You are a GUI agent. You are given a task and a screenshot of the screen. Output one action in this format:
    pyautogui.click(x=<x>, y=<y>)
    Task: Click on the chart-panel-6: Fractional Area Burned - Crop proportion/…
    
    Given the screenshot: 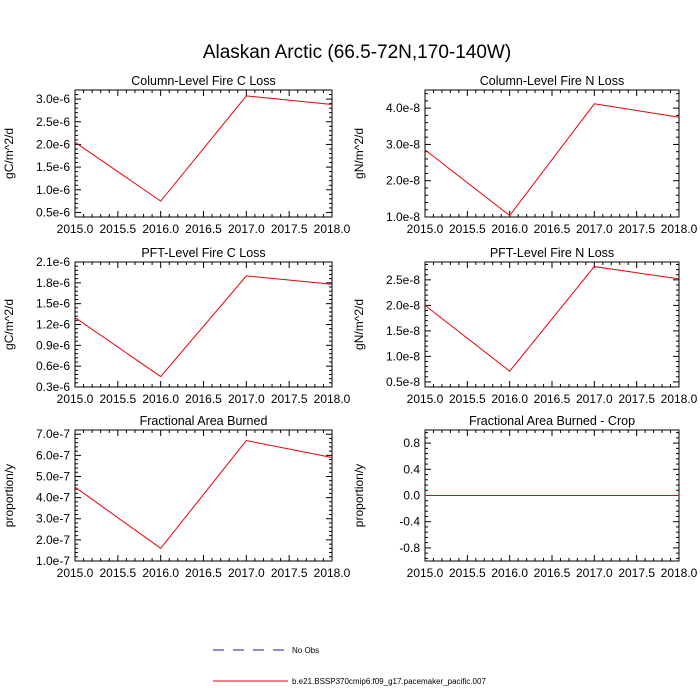 What is the action you would take?
    pyautogui.click(x=525, y=497)
    